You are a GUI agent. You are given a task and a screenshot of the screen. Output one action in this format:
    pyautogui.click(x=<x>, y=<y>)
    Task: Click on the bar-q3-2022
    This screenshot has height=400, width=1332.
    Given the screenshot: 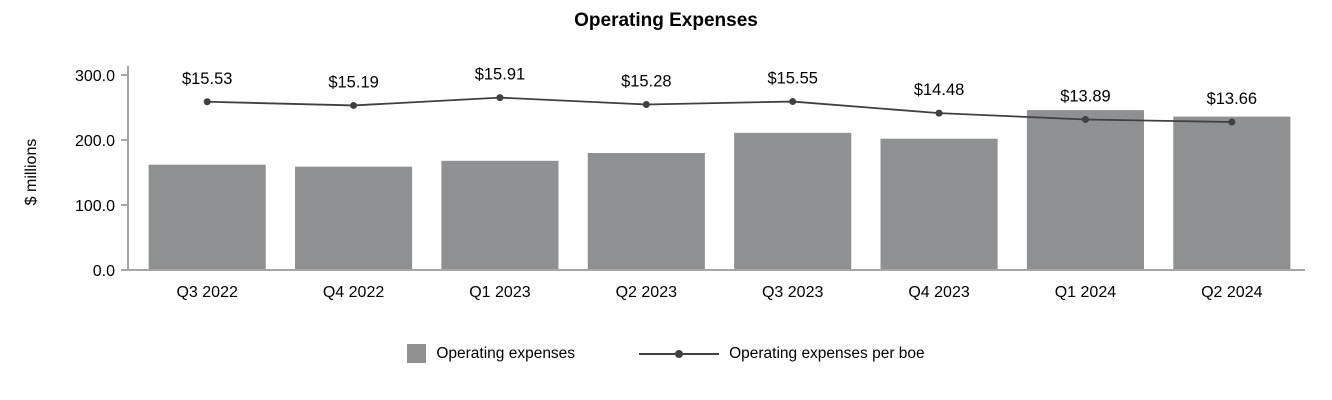 What is the action you would take?
    pyautogui.click(x=207, y=217)
    